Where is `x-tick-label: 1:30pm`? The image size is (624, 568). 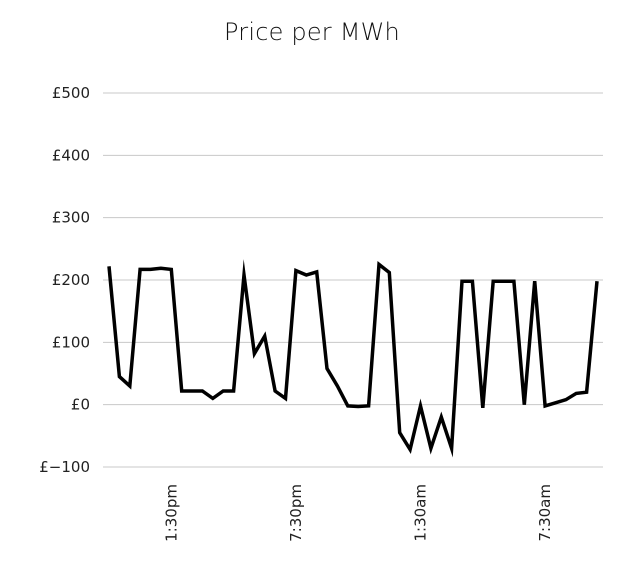
x-tick-label: 1:30pm is located at coordinates (171, 513).